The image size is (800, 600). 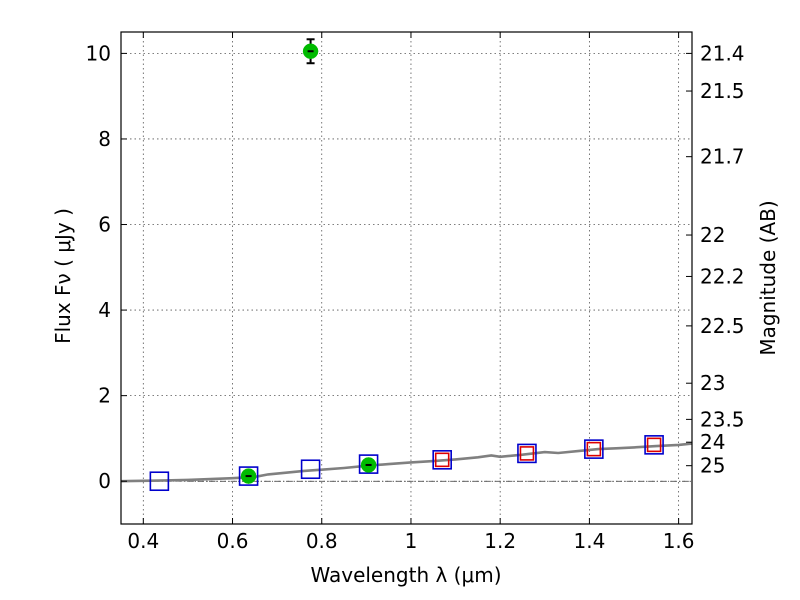 I want to click on y-right-tick-label: 22.5, so click(x=722, y=326).